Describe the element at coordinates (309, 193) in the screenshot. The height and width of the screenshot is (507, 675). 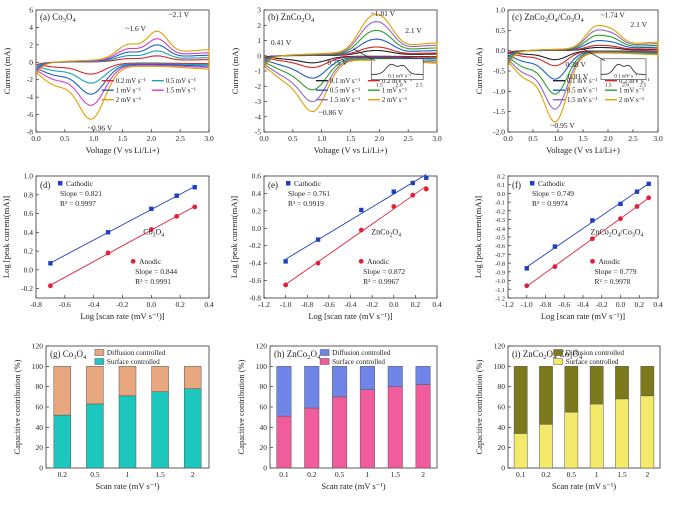
I see `cathodic-slope: Slope = 0.761` at that location.